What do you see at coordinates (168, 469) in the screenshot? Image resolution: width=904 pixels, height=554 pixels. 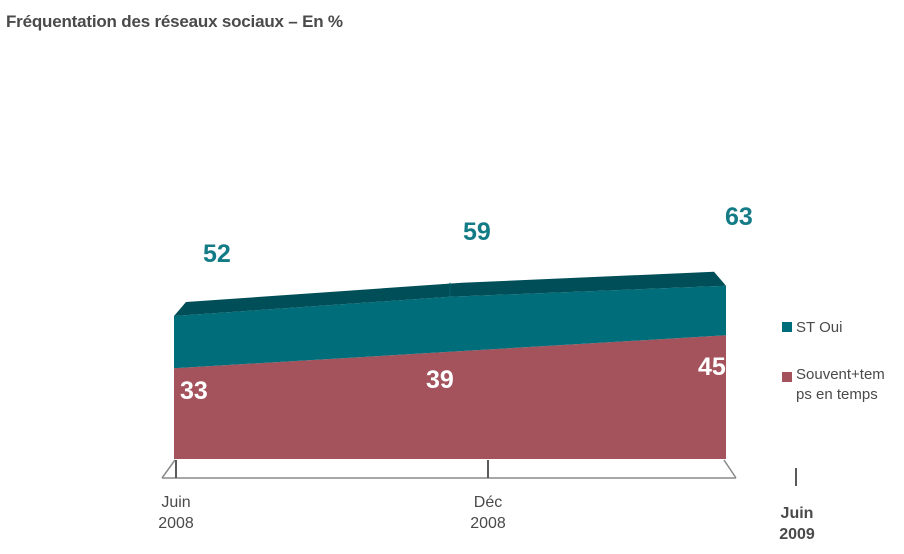 I see `x-axis-depth-left` at bounding box center [168, 469].